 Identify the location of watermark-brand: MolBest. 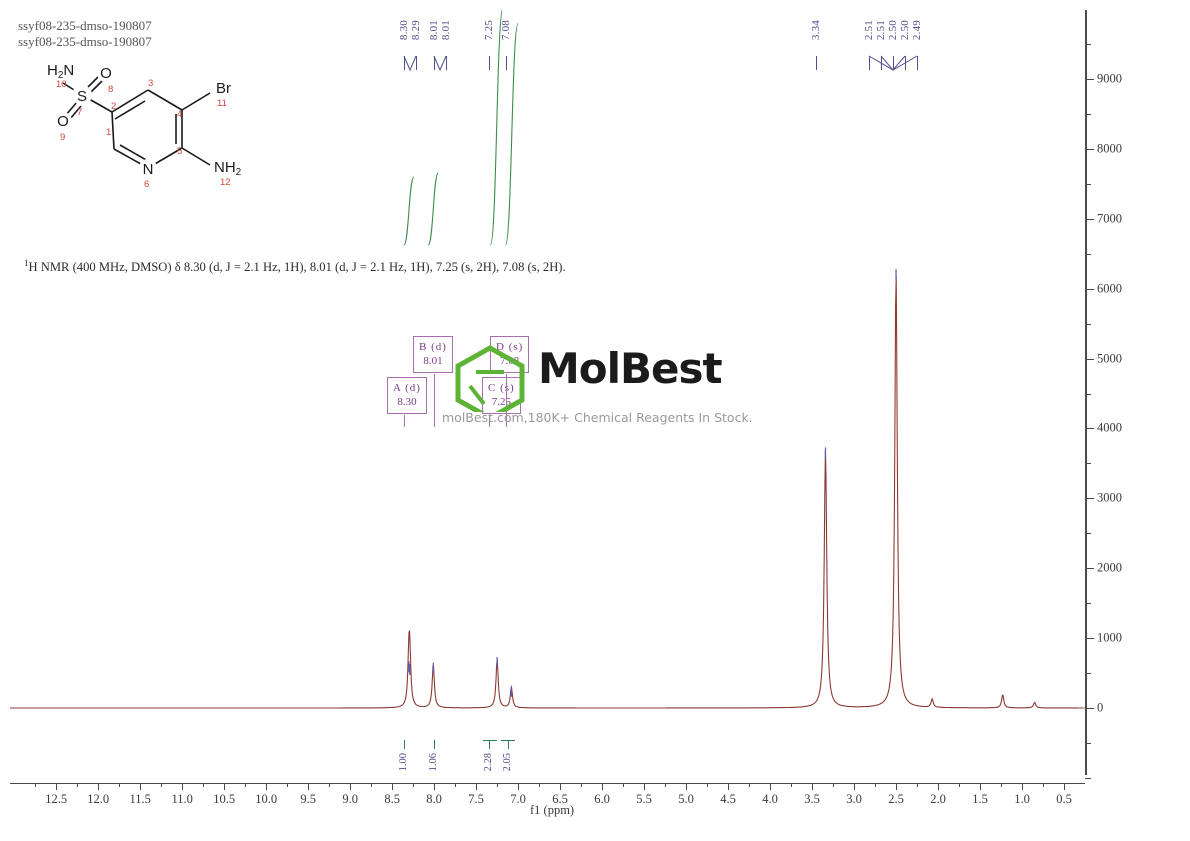
(630, 368).